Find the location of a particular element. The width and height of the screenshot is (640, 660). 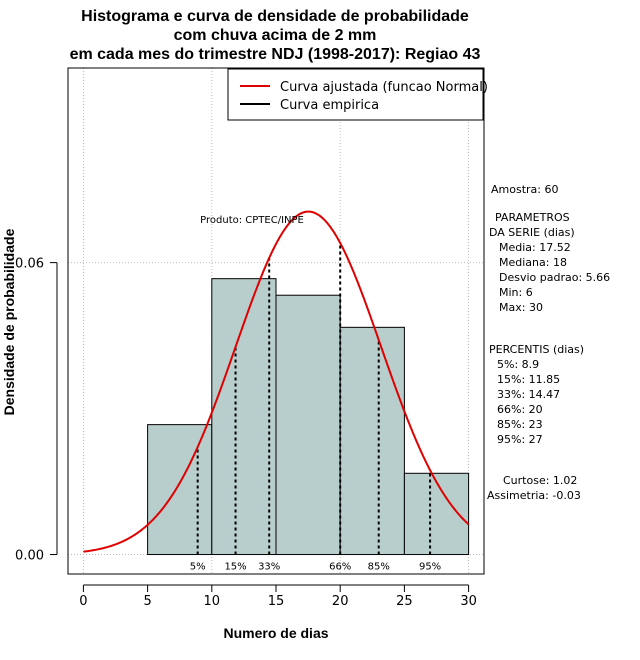

curtose-label: Curtose: 1.02 is located at coordinates (540, 480).